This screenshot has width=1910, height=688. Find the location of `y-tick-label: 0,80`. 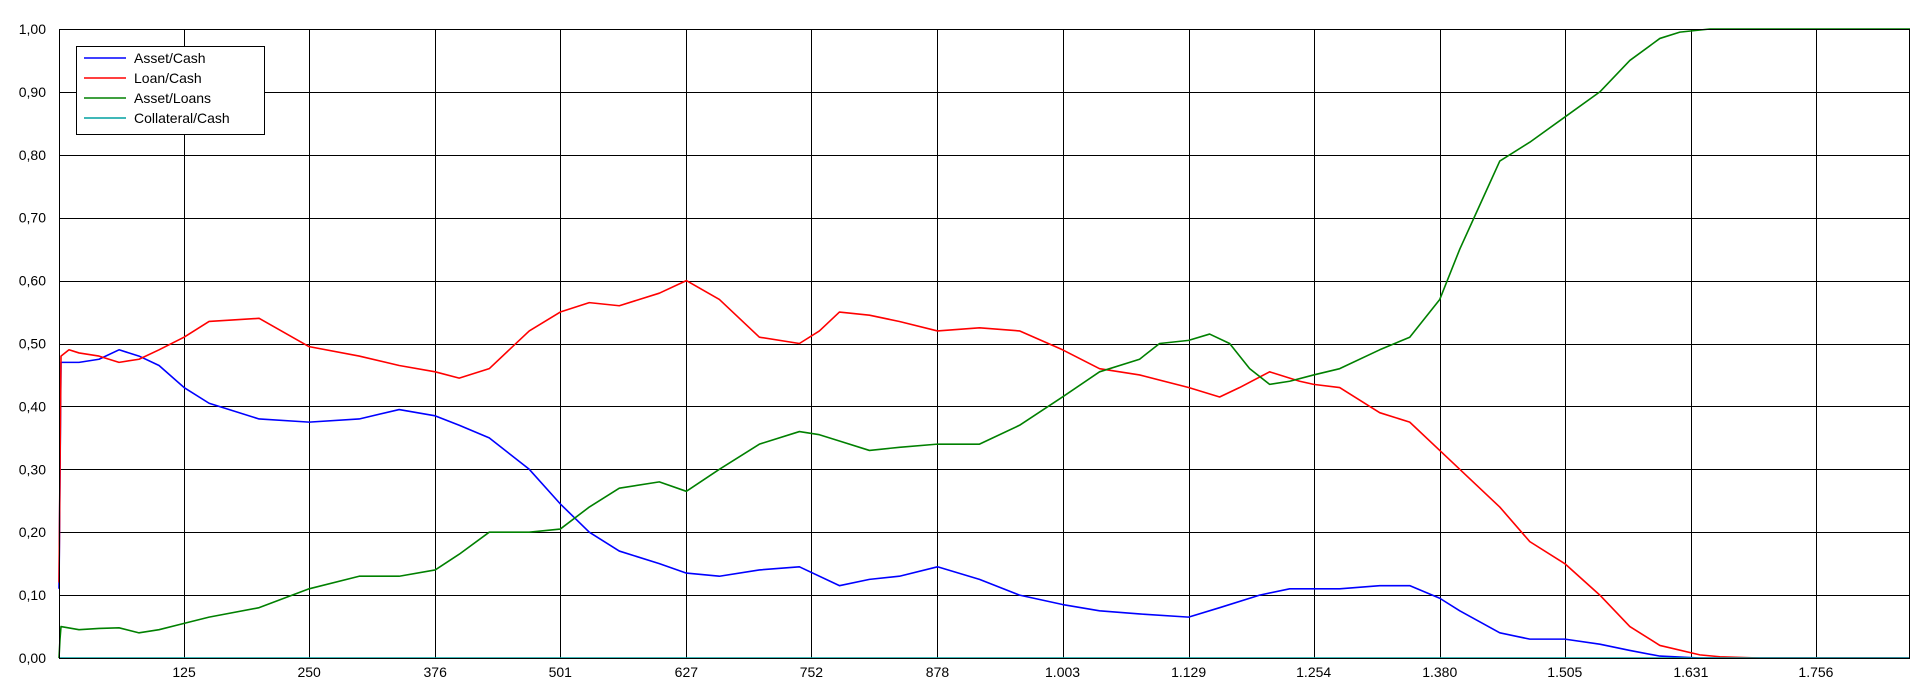

y-tick-label: 0,80 is located at coordinates (32, 155).